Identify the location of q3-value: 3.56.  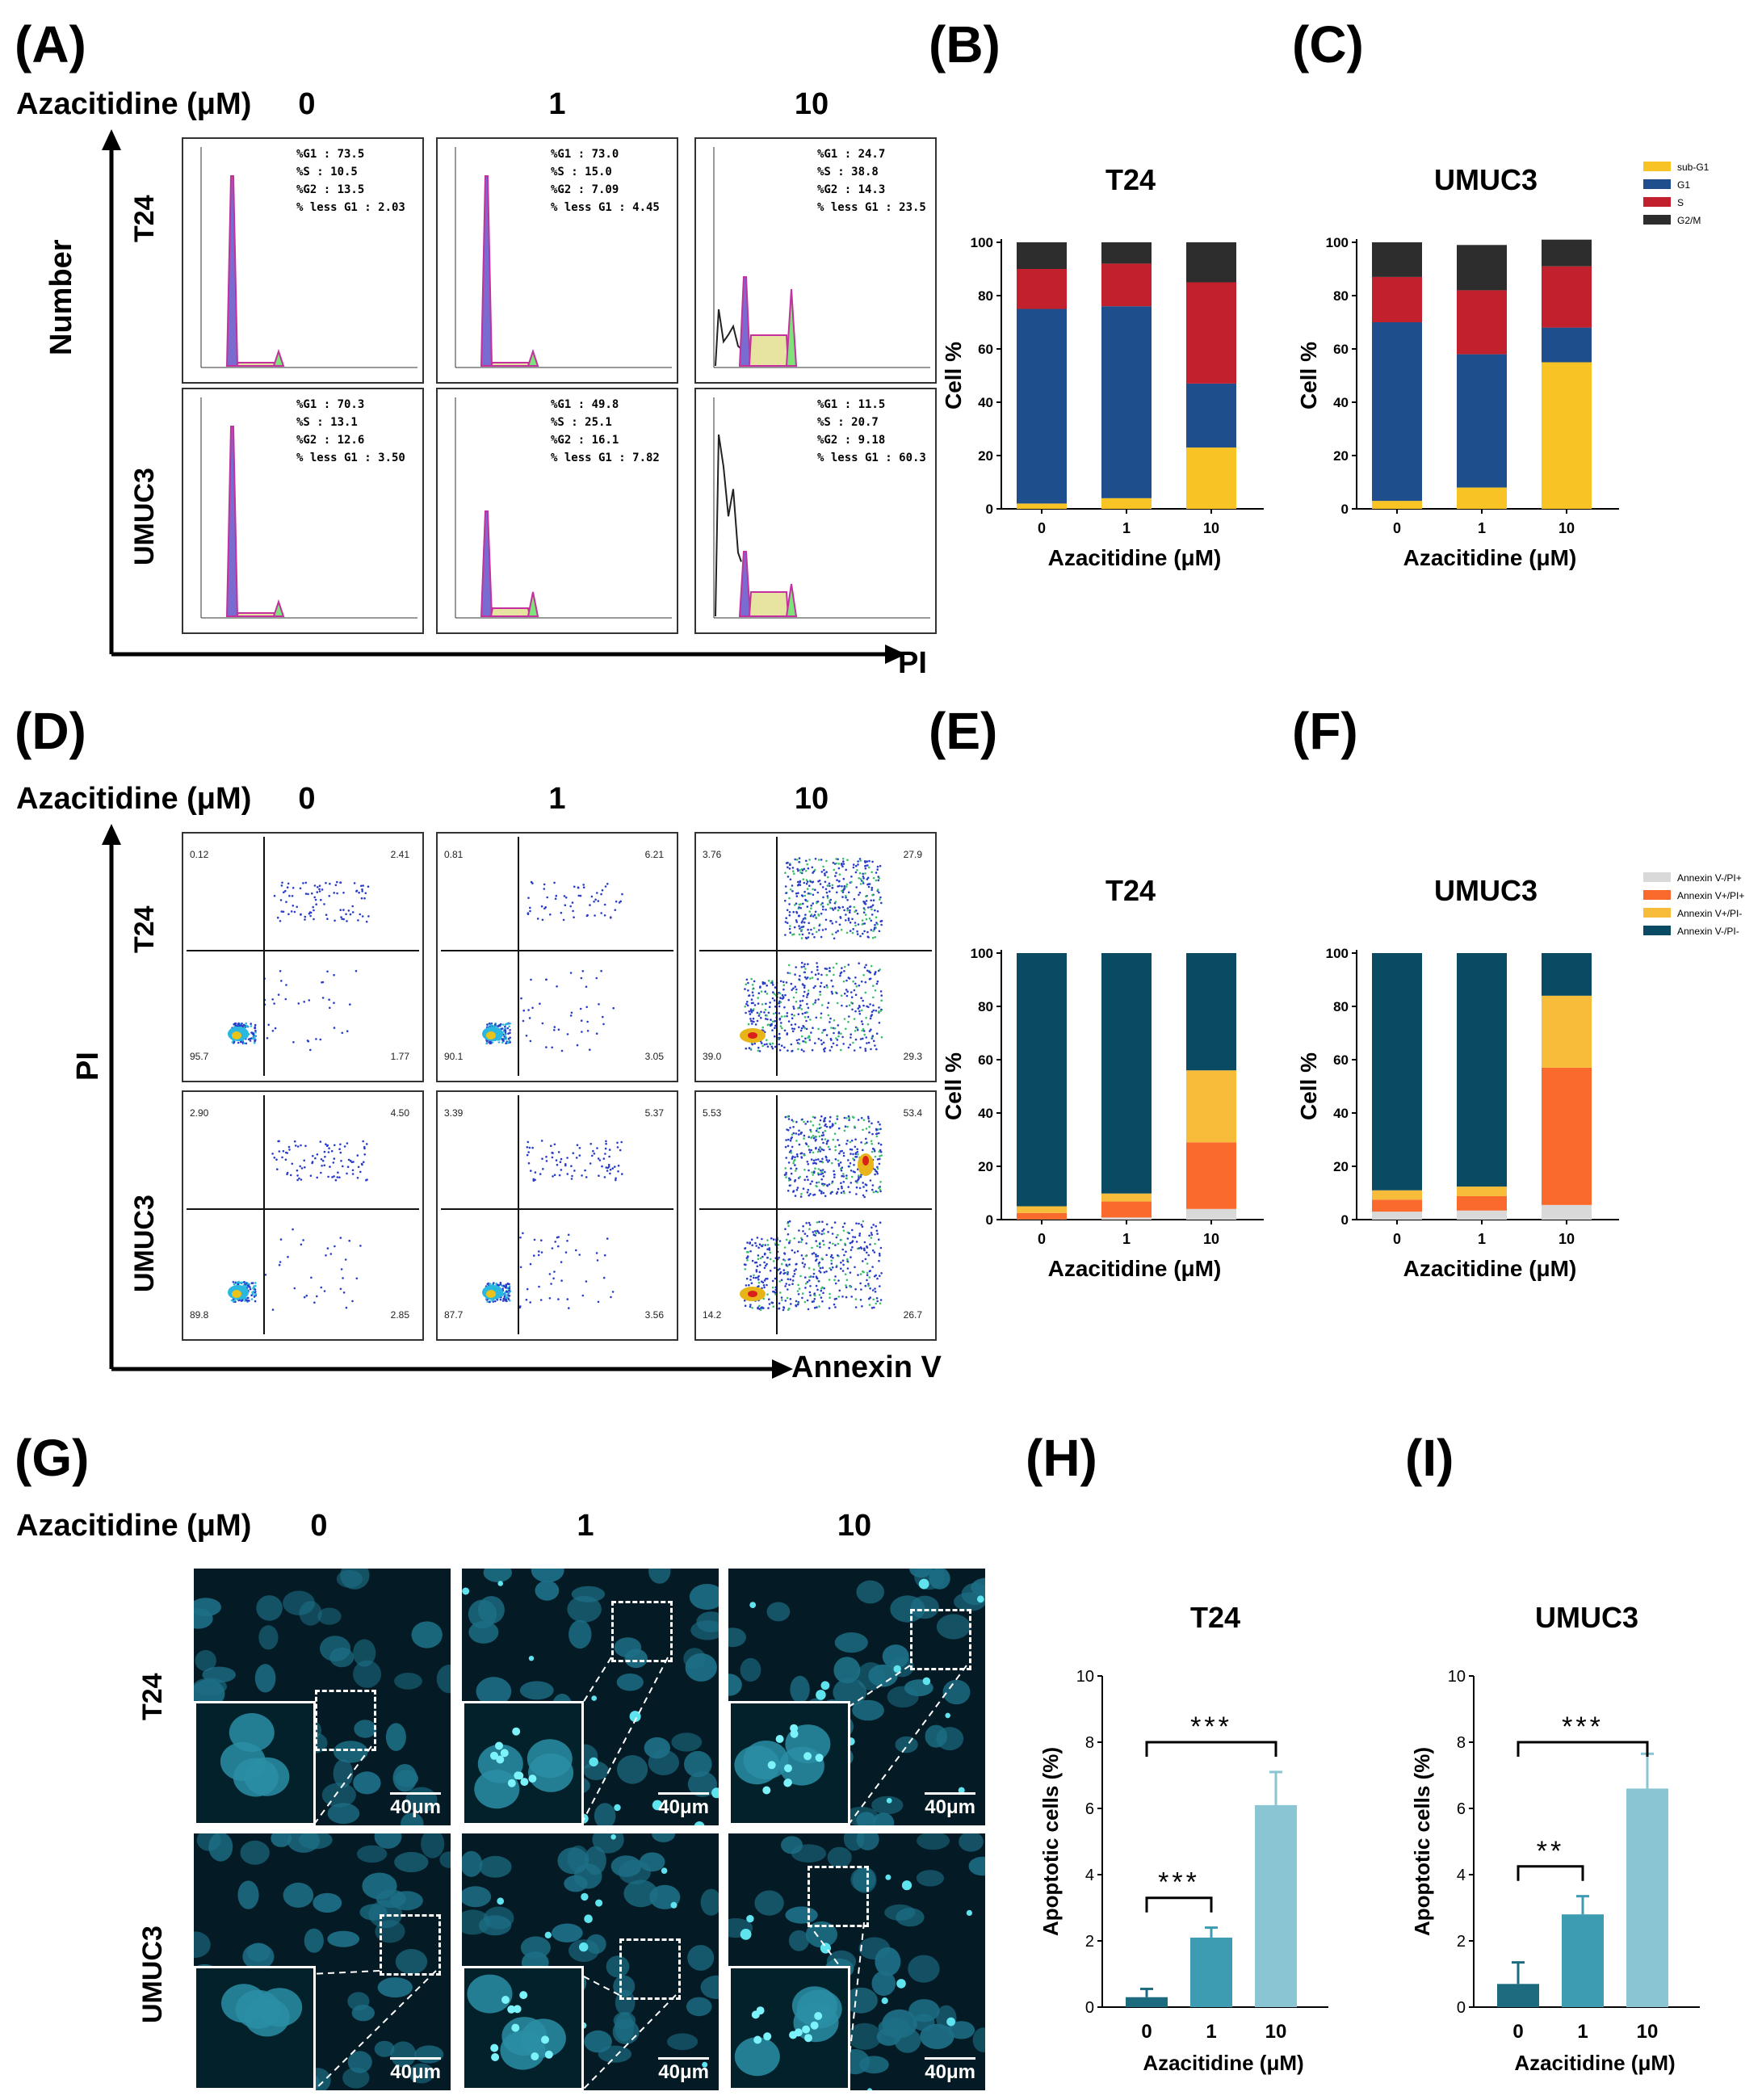
(655, 1315).